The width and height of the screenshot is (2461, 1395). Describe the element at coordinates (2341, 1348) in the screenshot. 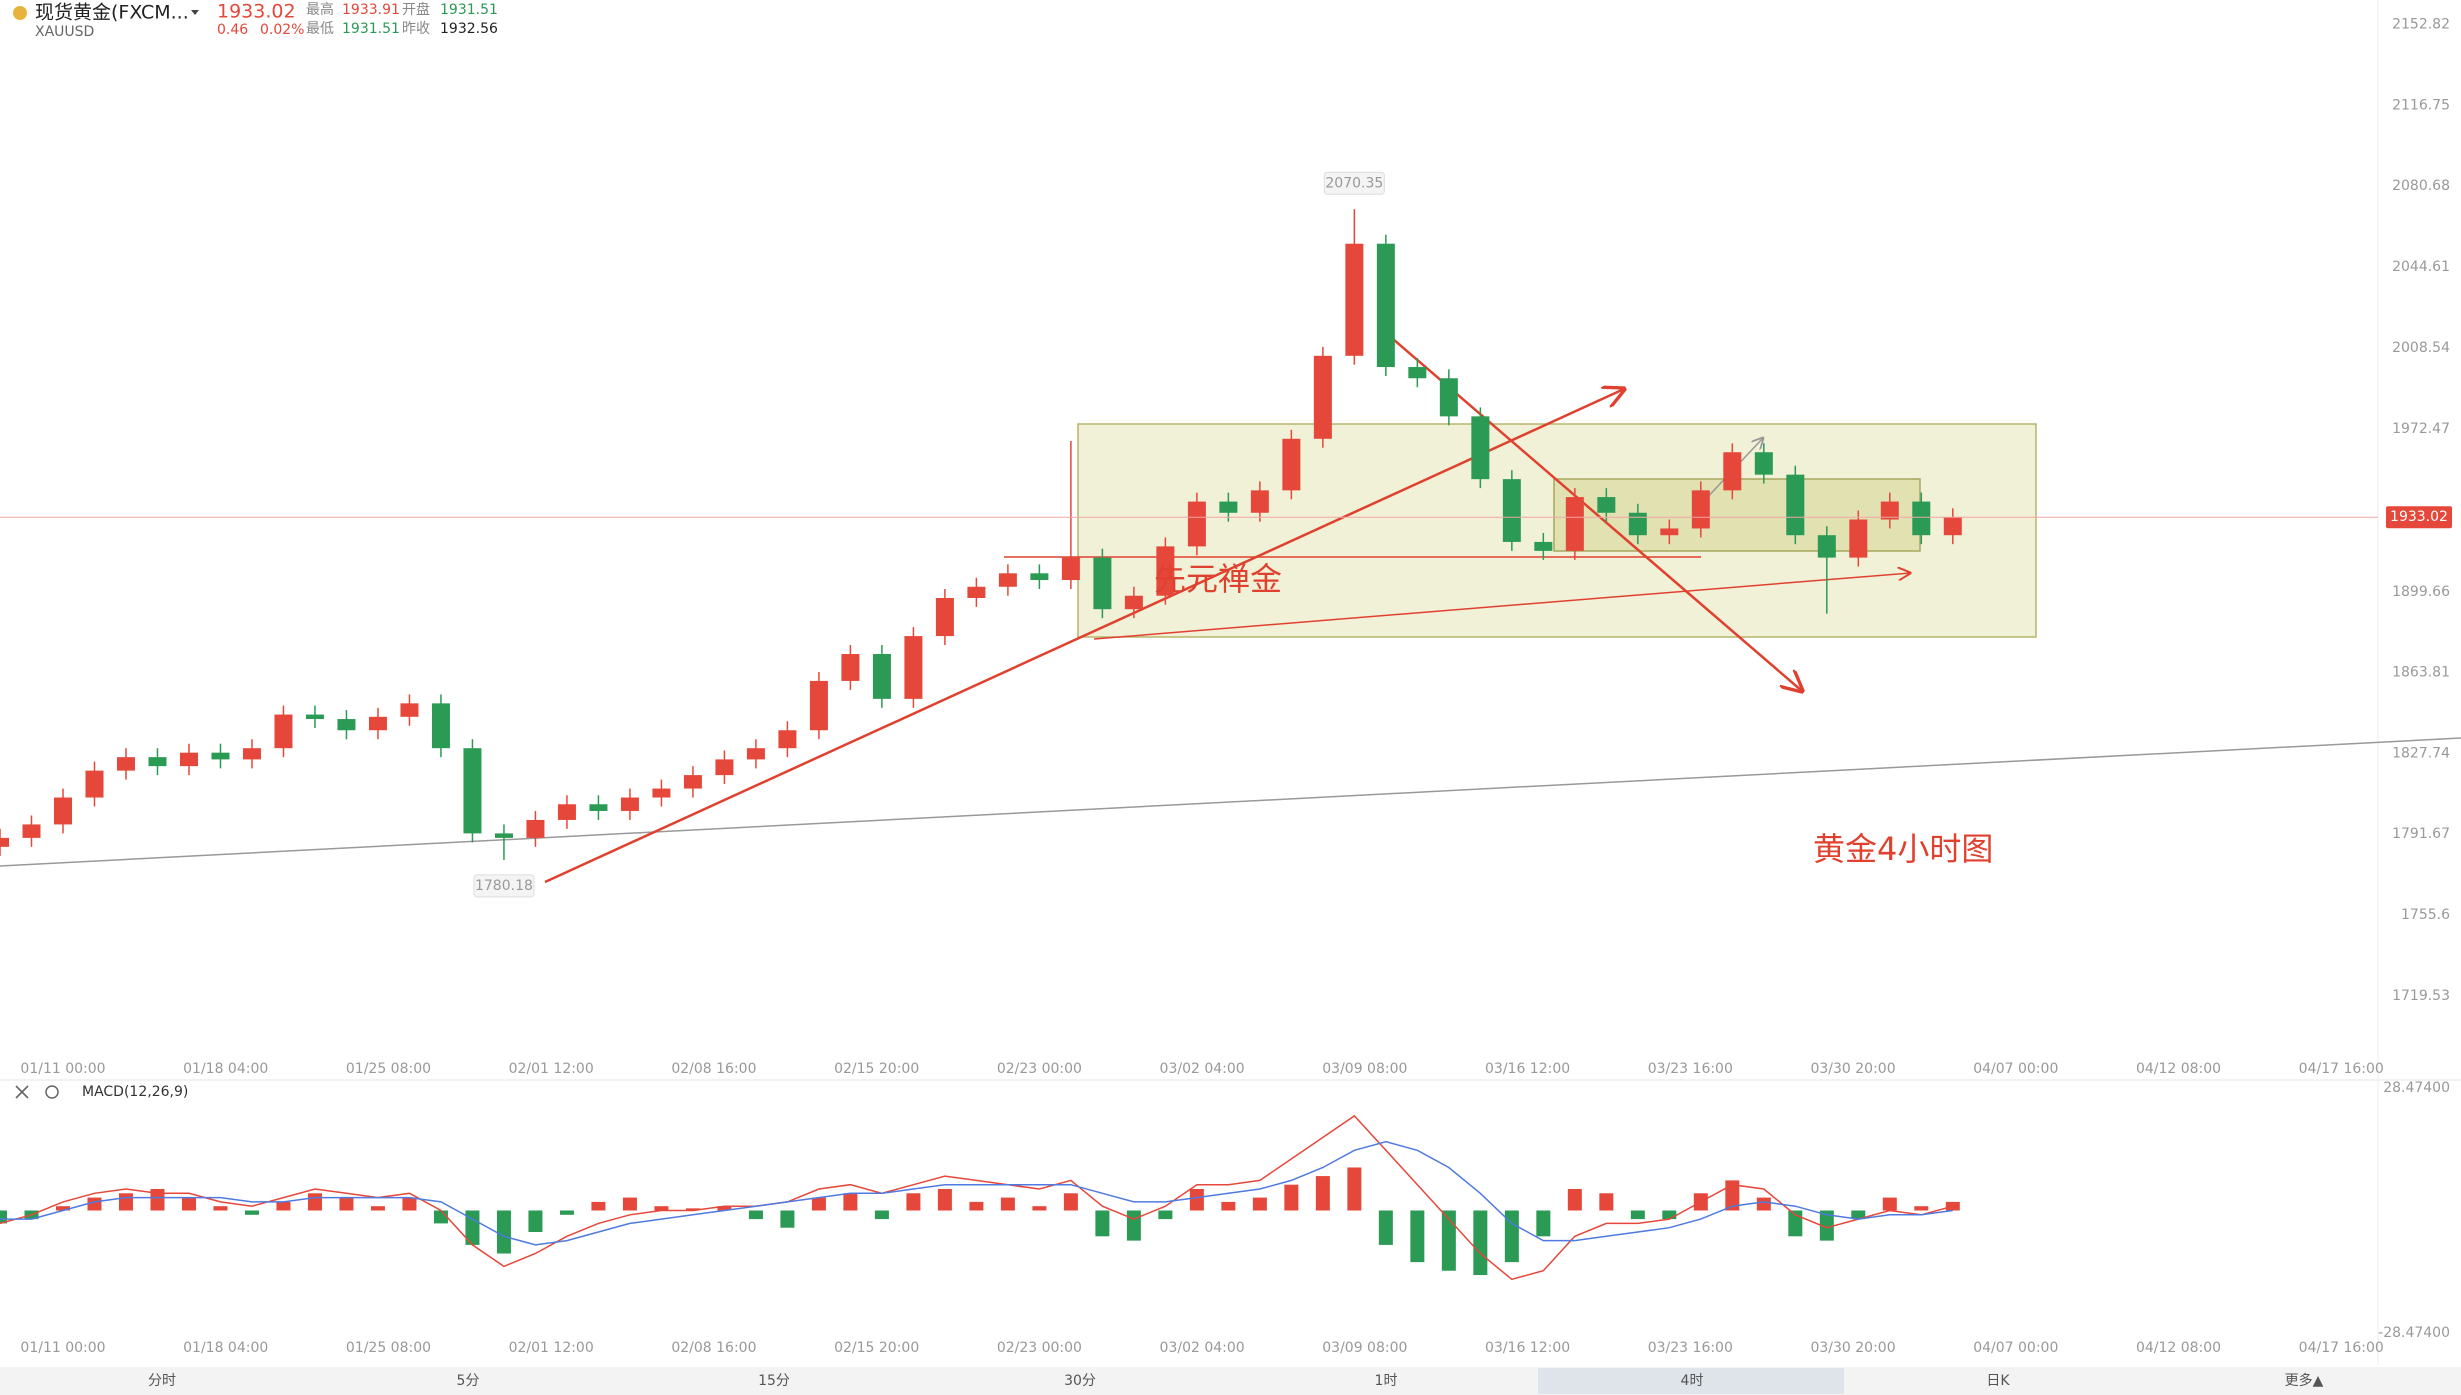

I see `x-tick-label: 04/17 16:00` at that location.